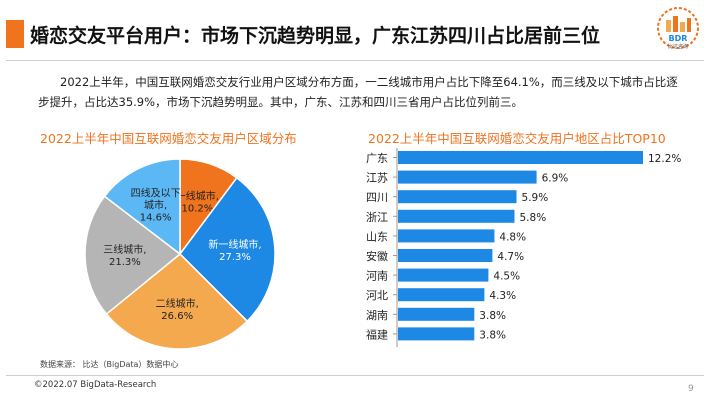  What do you see at coordinates (95, 385) in the screenshot?
I see `copyright: ©2022.07 BigData-Research` at bounding box center [95, 385].